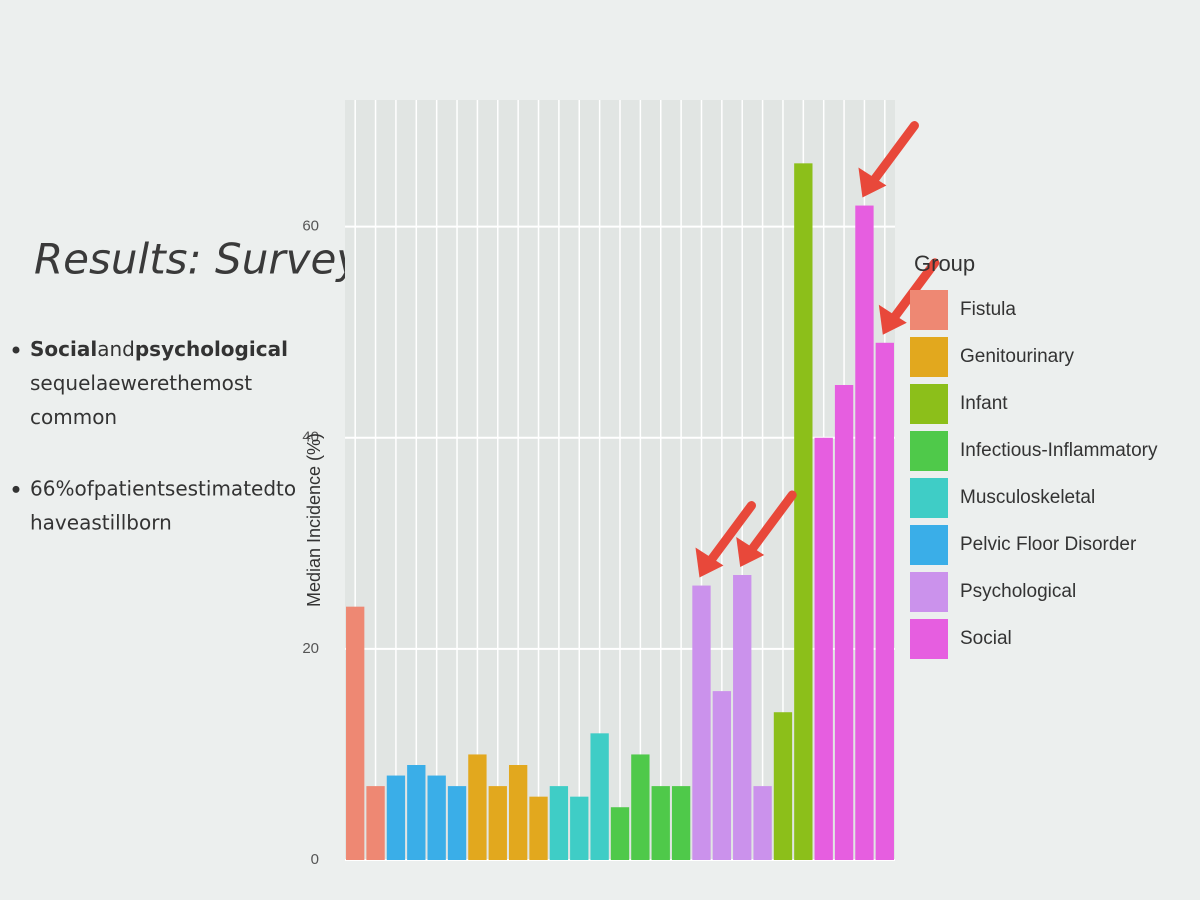 The height and width of the screenshot is (900, 1200). I want to click on bullet-word: of, so click(84, 488).